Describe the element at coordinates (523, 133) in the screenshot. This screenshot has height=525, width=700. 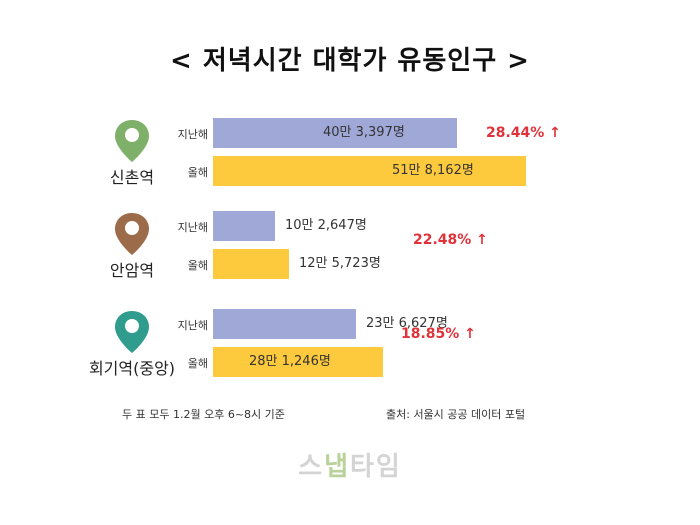
I see `change-percent-label: 28.44% ↑` at that location.